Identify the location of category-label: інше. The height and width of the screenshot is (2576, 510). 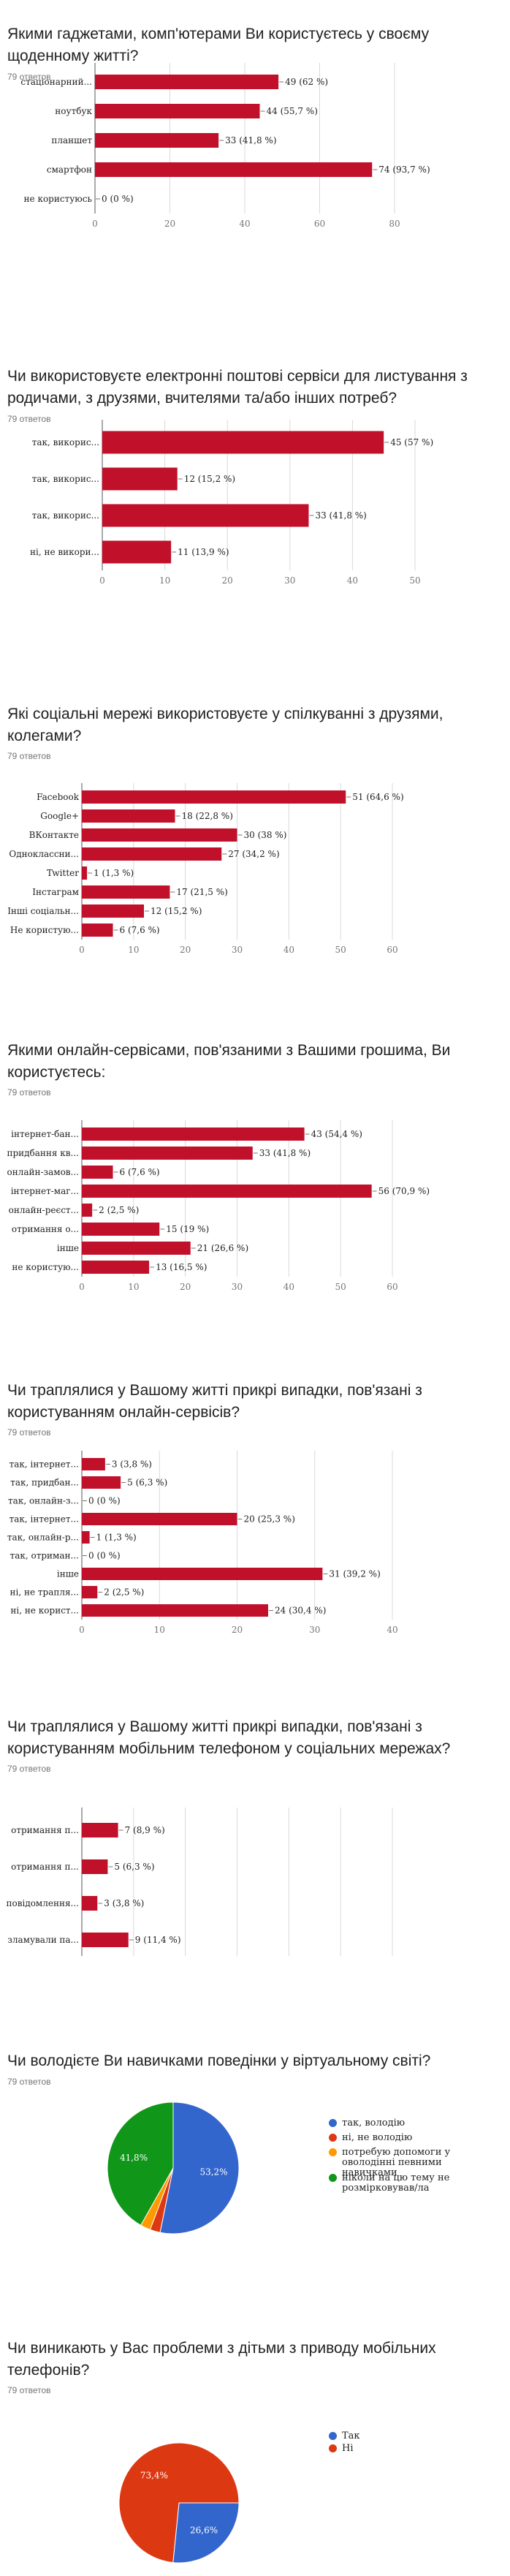
(68, 1248).